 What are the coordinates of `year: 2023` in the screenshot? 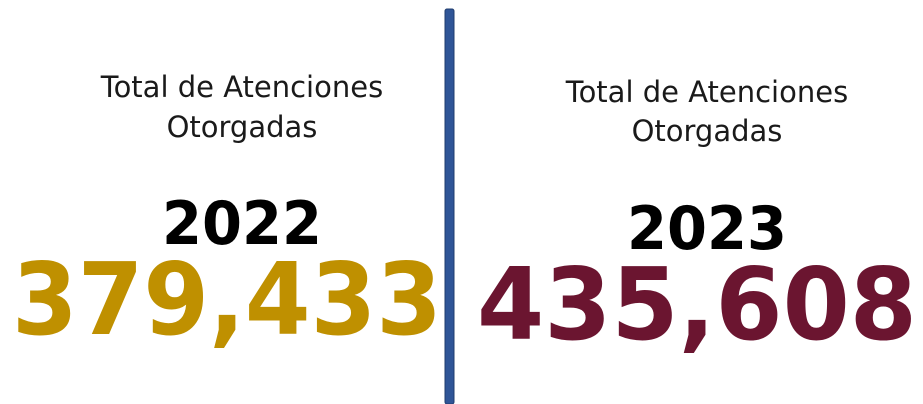 It's located at (707, 229).